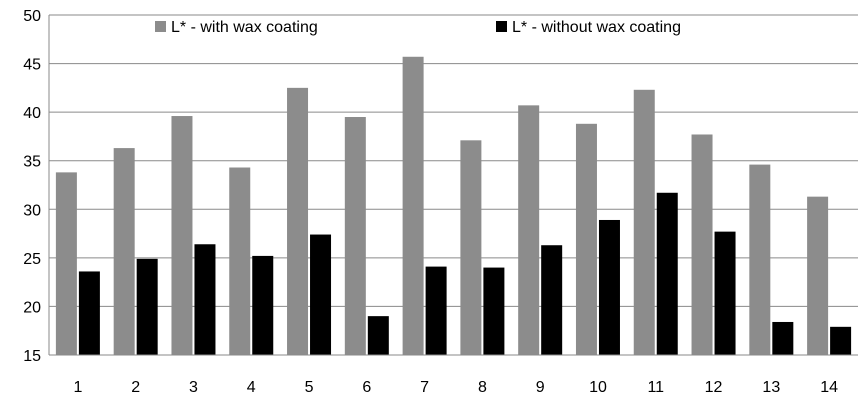 This screenshot has height=401, width=865. Describe the element at coordinates (540, 387) in the screenshot. I see `x-tick-label-9: 9` at that location.